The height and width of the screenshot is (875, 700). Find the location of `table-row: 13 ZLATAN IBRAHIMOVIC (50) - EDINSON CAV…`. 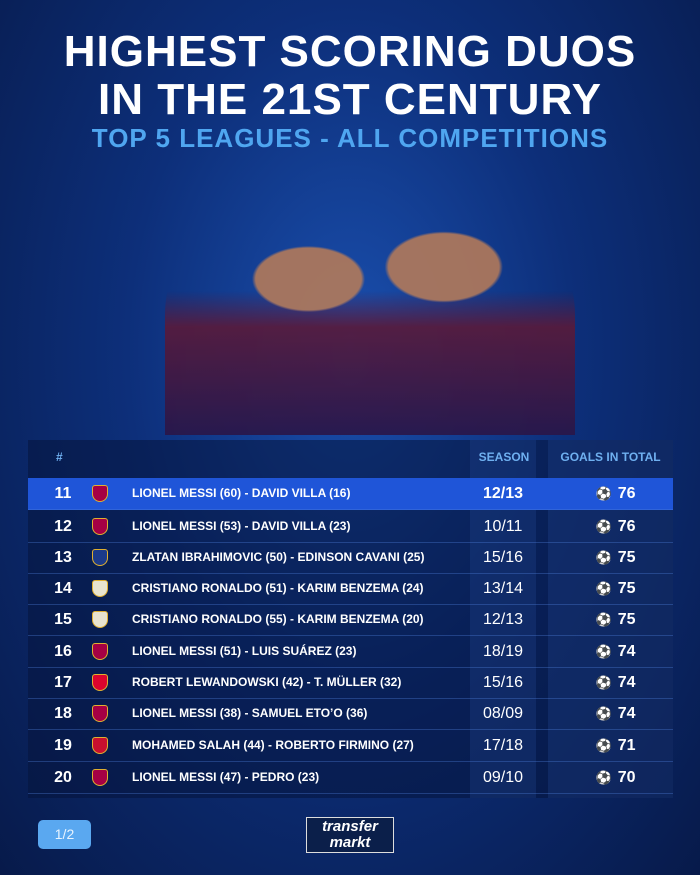

table-row: 13 ZLATAN IBRAHIMOVIC (50) - EDINSON CAV… is located at coordinates (350, 558).